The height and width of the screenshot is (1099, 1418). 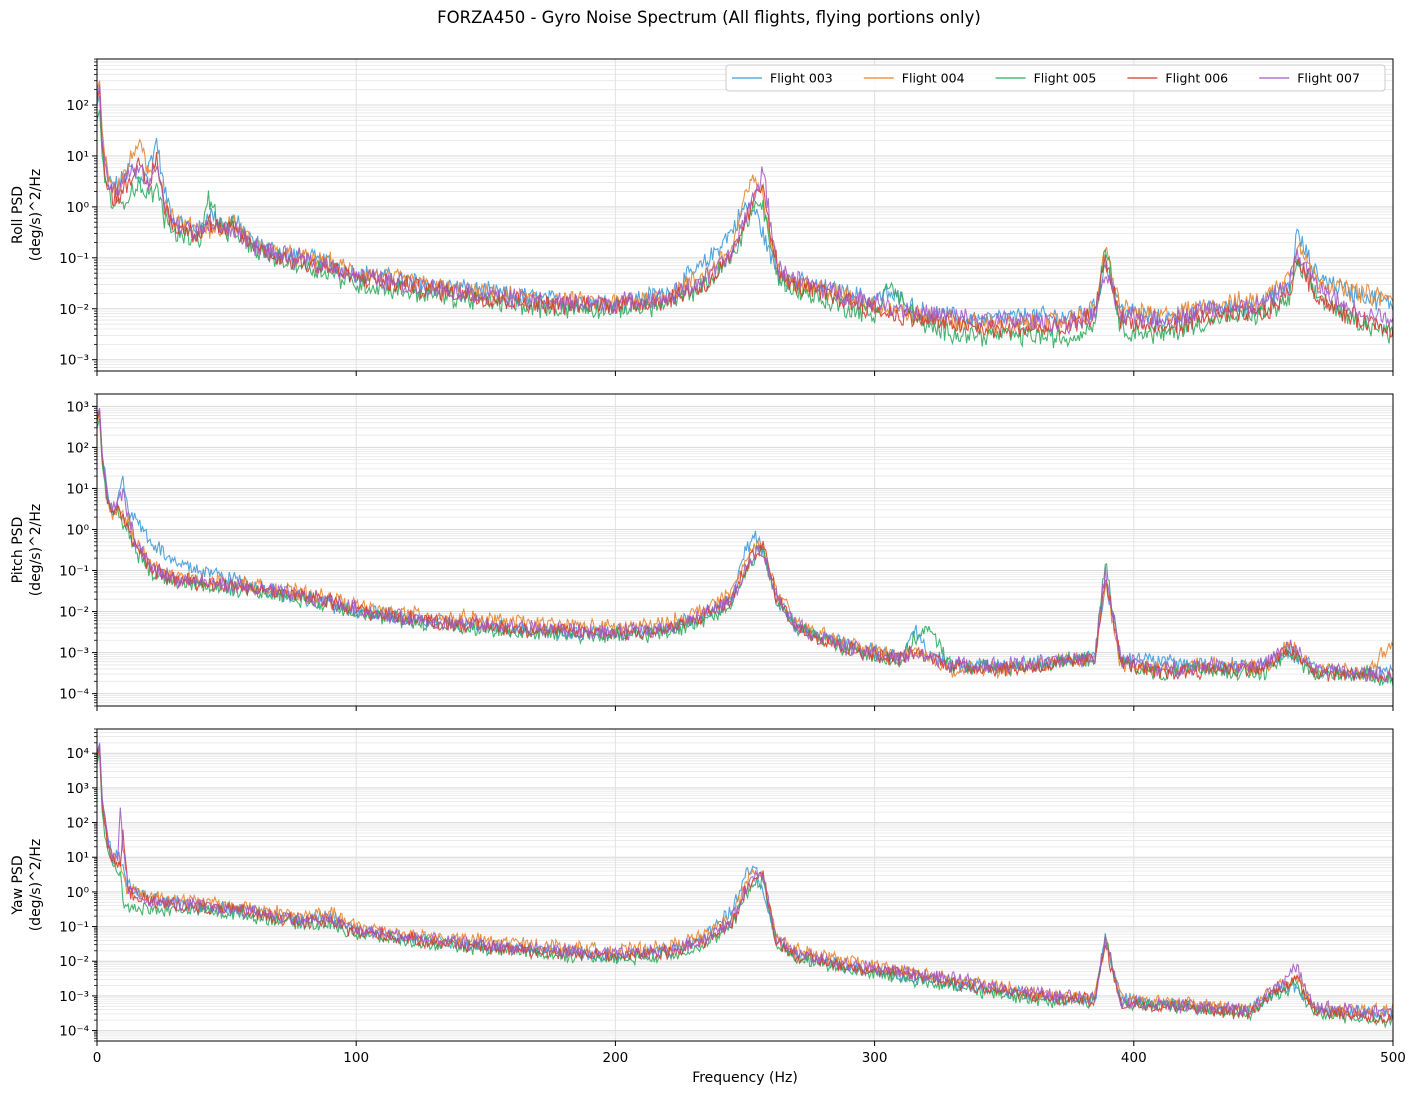 What do you see at coordinates (1196, 78) in the screenshot?
I see `legend-entry: Flight 006` at bounding box center [1196, 78].